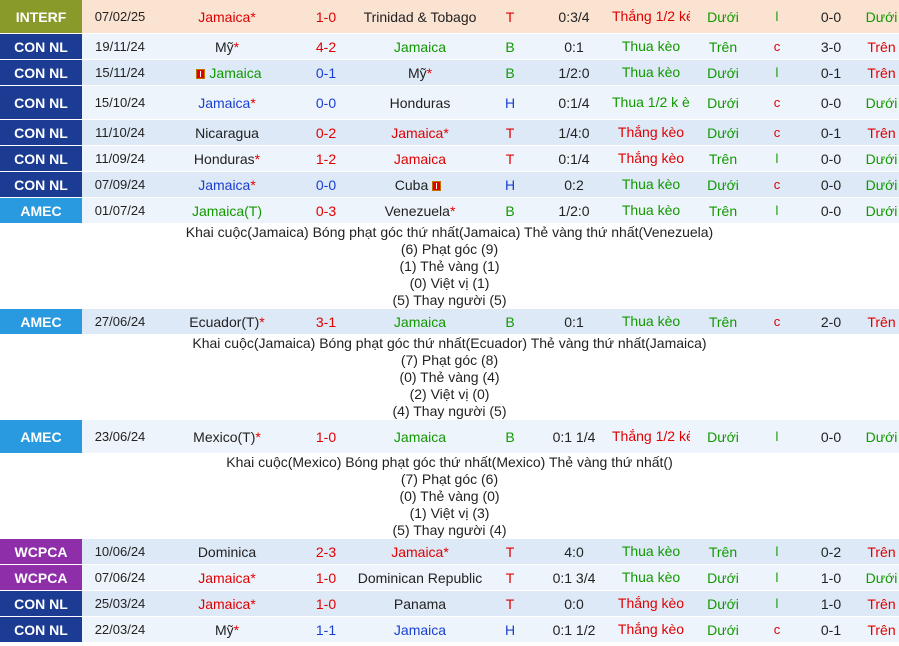  What do you see at coordinates (326, 551) in the screenshot?
I see `score: 2-3` at bounding box center [326, 551].